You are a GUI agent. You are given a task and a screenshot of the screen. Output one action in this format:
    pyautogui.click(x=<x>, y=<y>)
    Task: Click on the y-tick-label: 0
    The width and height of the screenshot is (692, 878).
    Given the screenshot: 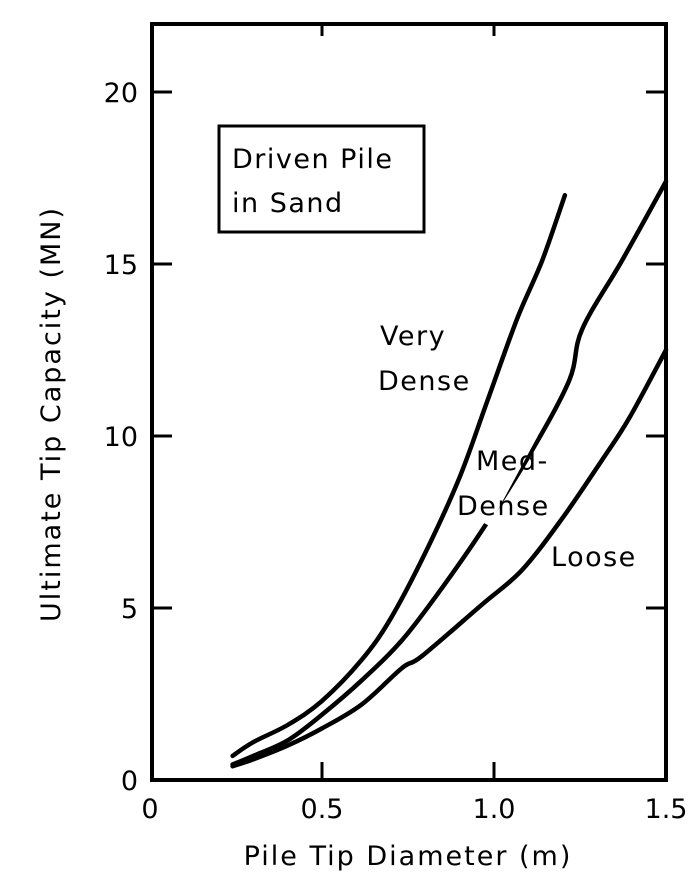 What is the action you would take?
    pyautogui.click(x=129, y=781)
    